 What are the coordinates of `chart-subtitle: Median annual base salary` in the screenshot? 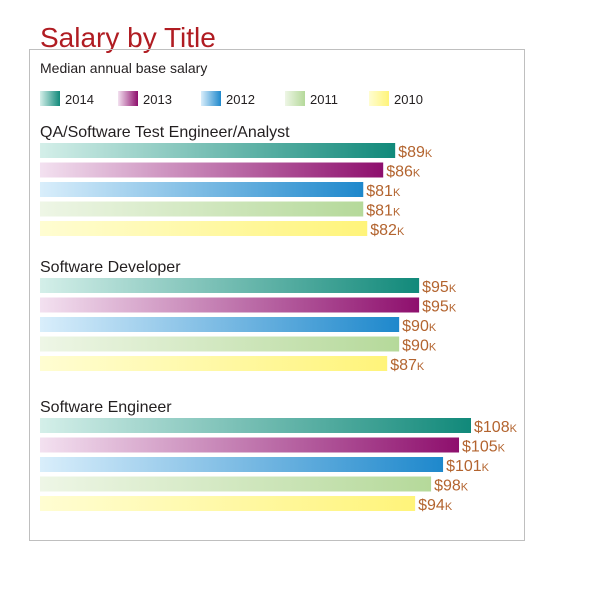 It's located at (124, 68).